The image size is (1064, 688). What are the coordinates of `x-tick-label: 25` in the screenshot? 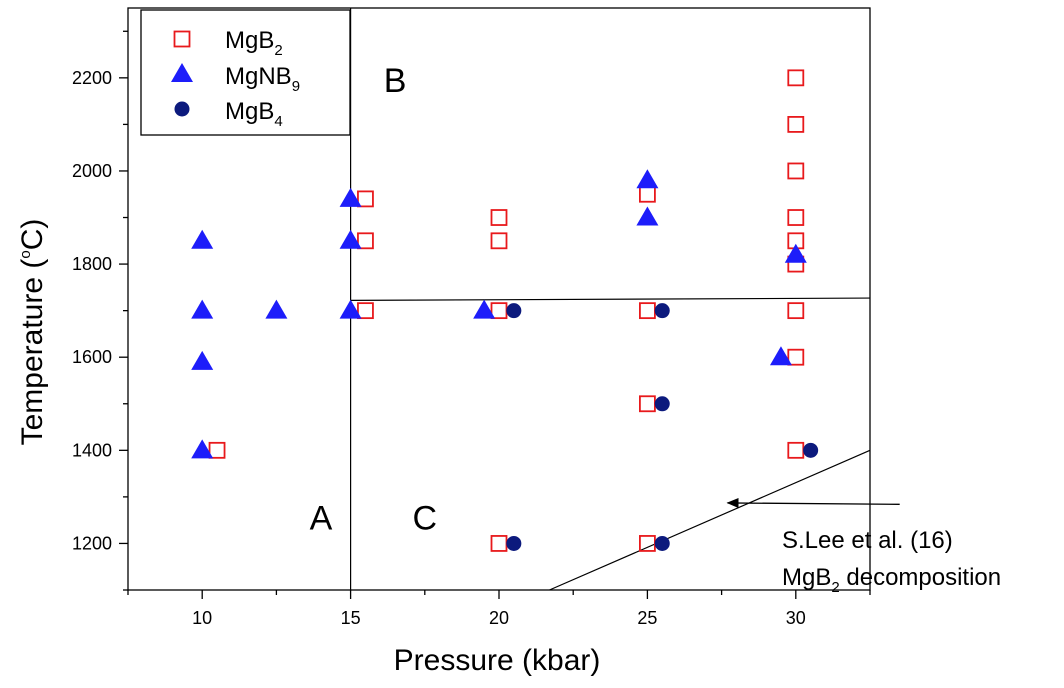 It's located at (647, 618).